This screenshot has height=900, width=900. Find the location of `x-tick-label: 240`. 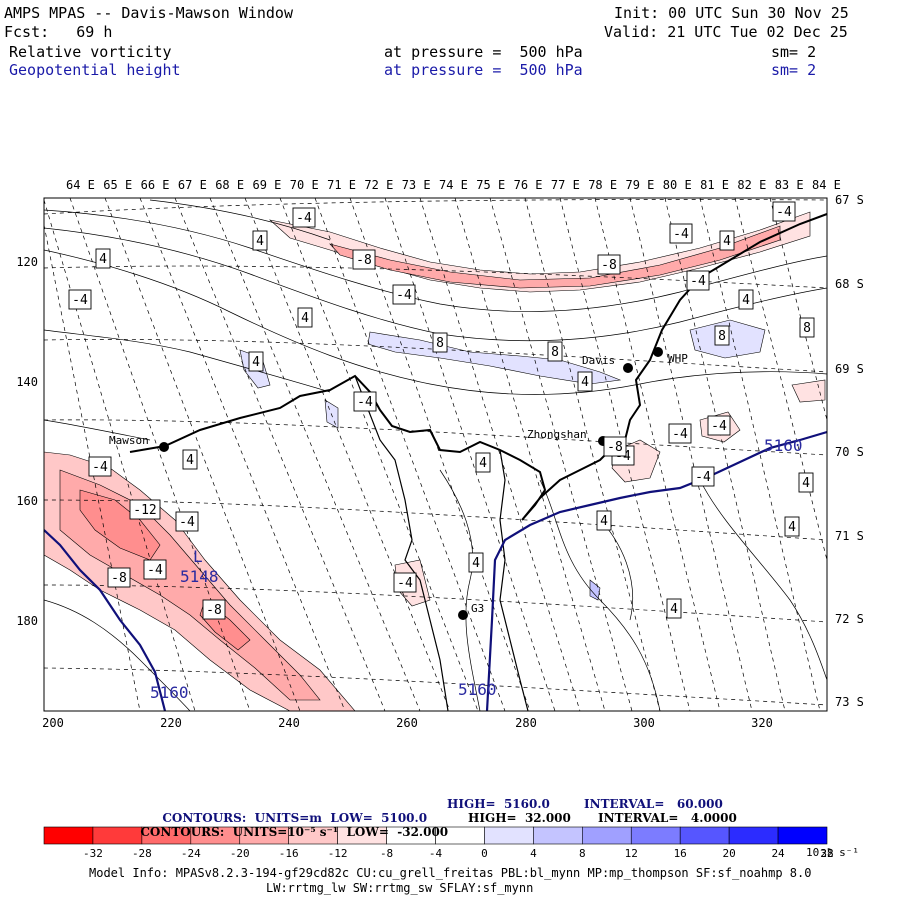

x-tick-label: 240 is located at coordinates (289, 723).